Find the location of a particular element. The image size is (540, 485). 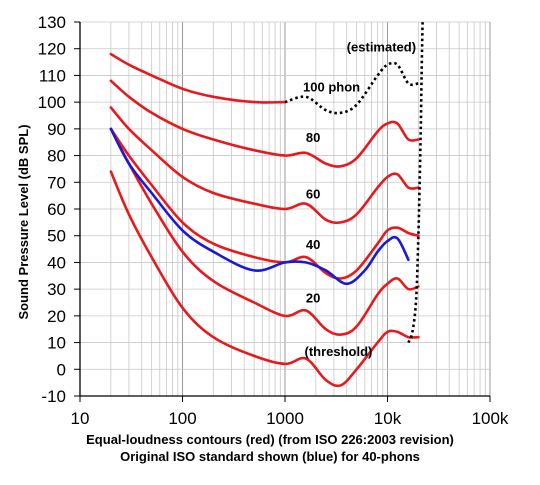

y-tick-label: -10 is located at coordinates (53, 396).